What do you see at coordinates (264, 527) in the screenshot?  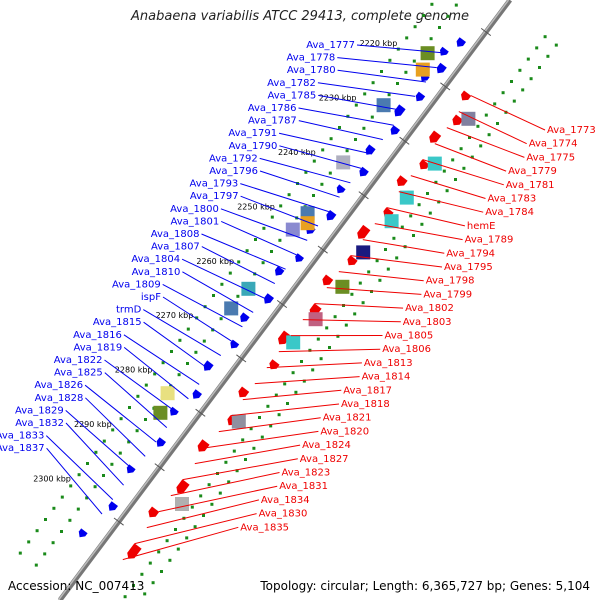 I see `gene-label-right: Ava_1835` at bounding box center [264, 527].